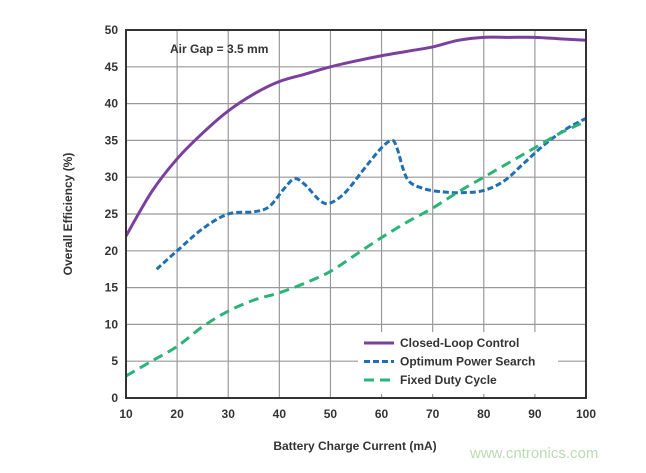 The image size is (646, 473). What do you see at coordinates (433, 414) in the screenshot?
I see `x-tick-label: 70` at bounding box center [433, 414].